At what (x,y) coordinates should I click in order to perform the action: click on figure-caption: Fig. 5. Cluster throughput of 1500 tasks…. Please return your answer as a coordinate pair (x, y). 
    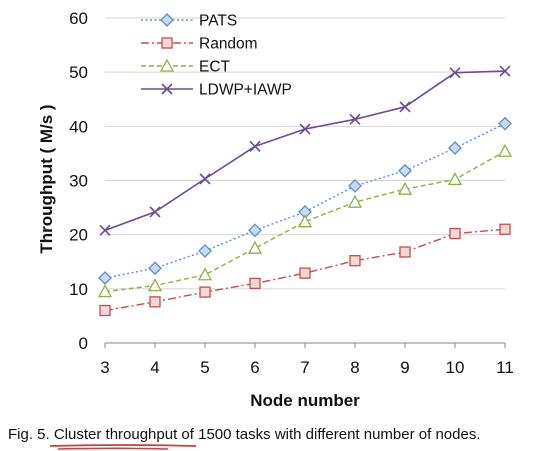
    Looking at the image, I should click on (244, 434).